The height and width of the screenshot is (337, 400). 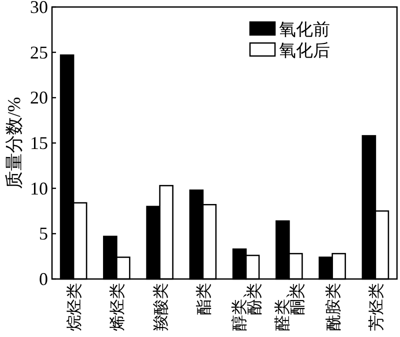 What do you see at coordinates (39, 143) in the screenshot?
I see `y-tick-label: 15` at bounding box center [39, 143].